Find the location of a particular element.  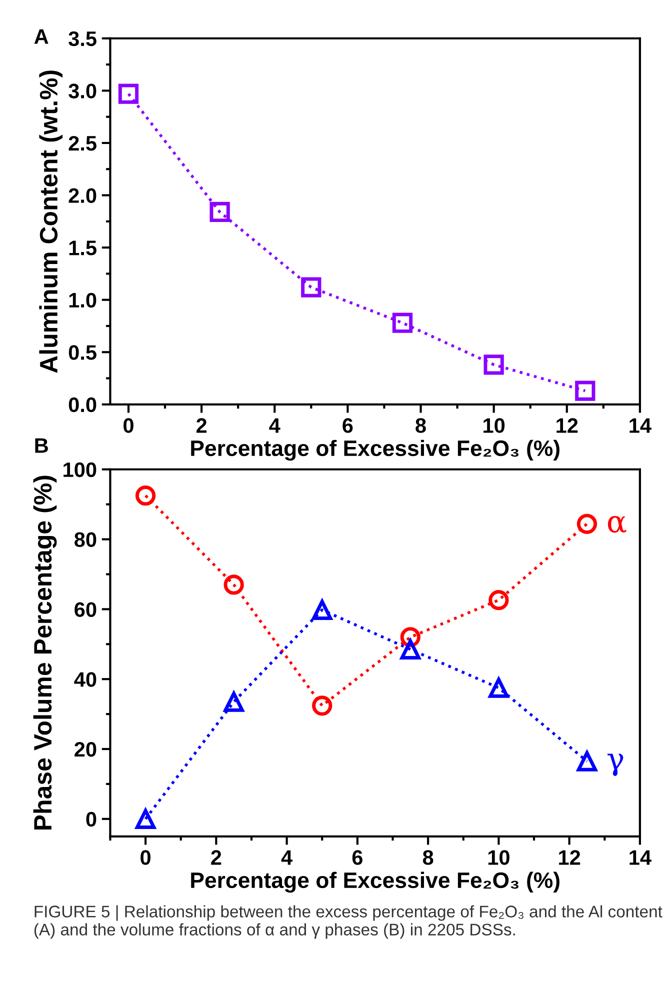

y-tick-label: 60 is located at coordinates (85, 609).